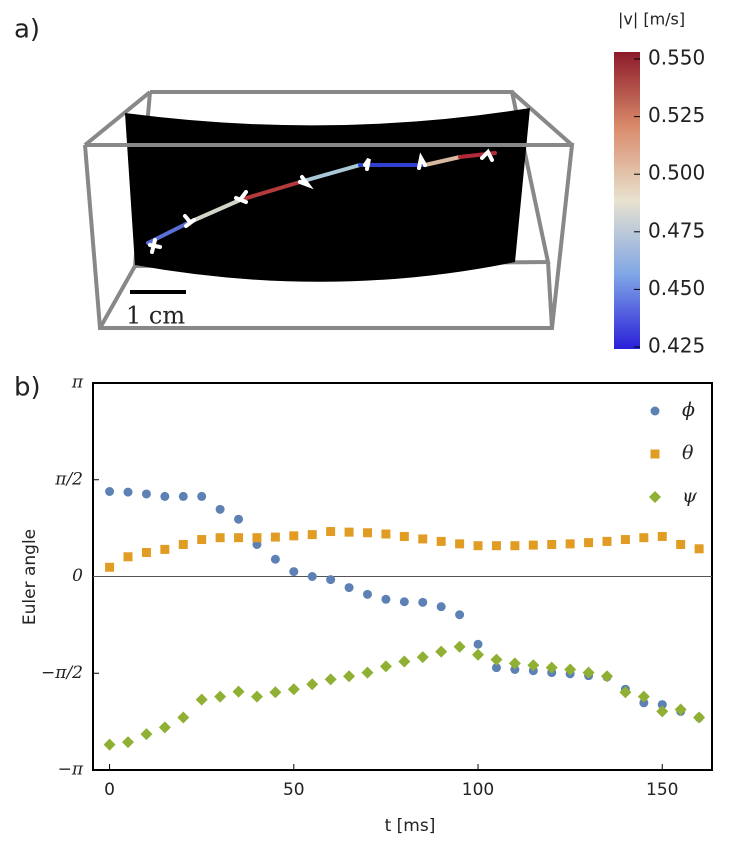 The width and height of the screenshot is (747, 841). Describe the element at coordinates (77, 576) in the screenshot. I see `y-tick-label: 0` at that location.